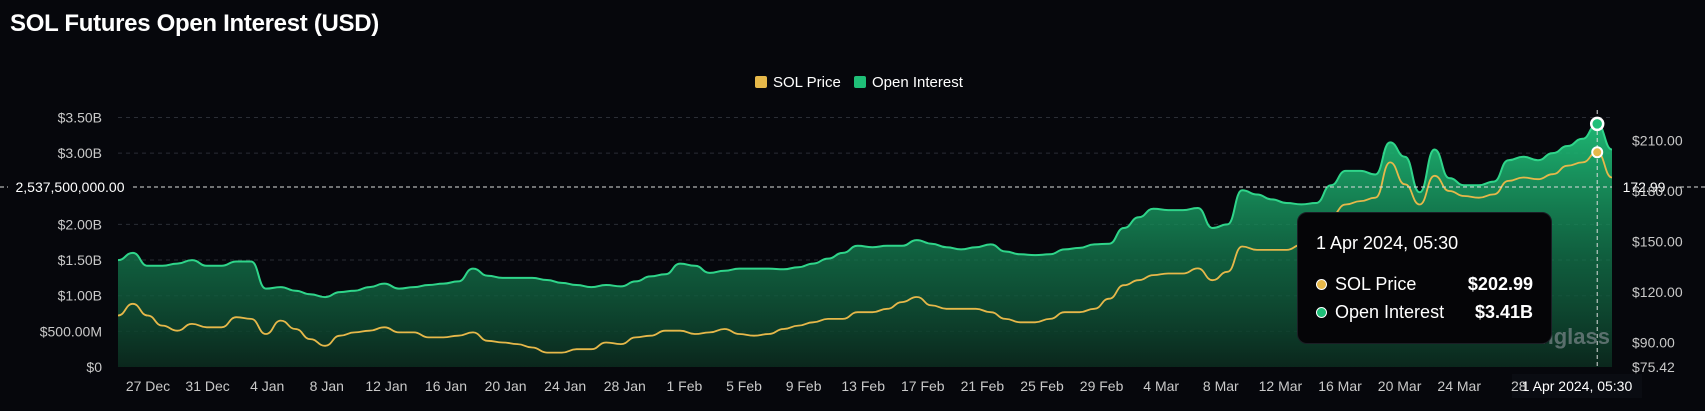 The image size is (1705, 411). Describe the element at coordinates (1657, 141) in the screenshot. I see `y-right-tick-label: $210.00` at that location.